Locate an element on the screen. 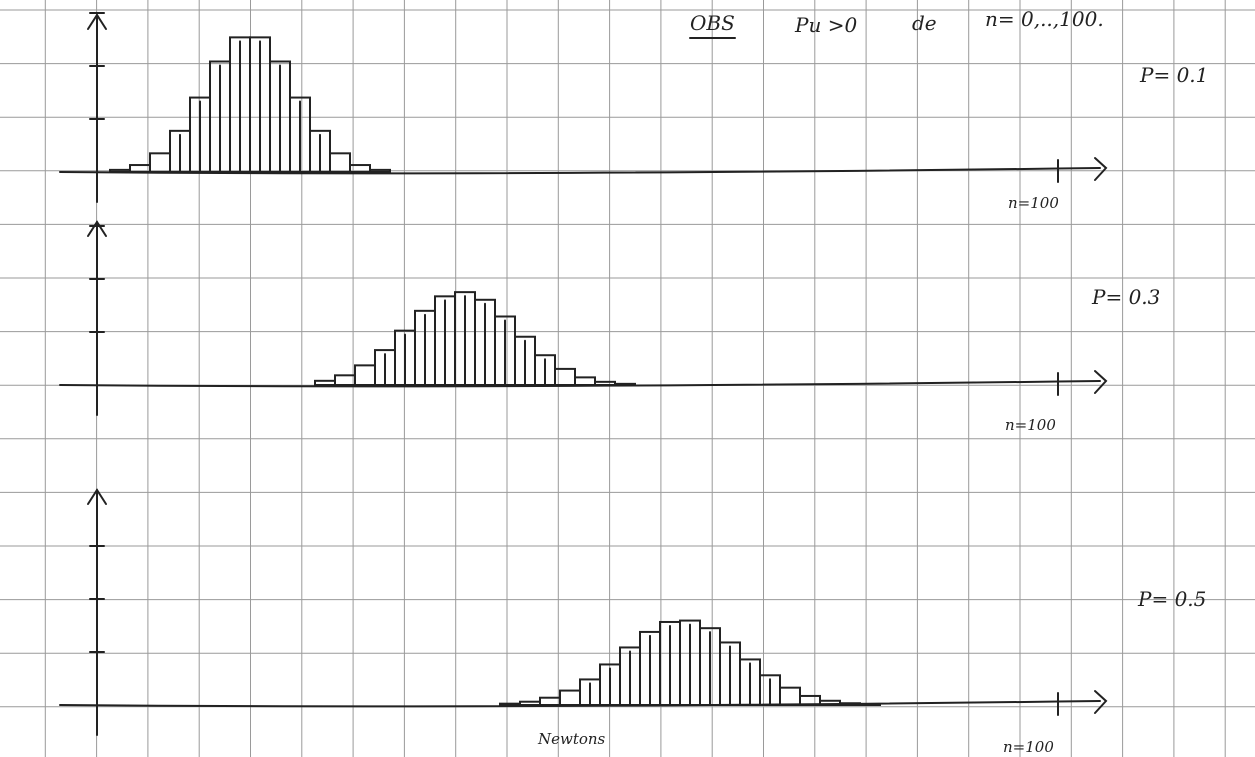  word: de is located at coordinates (924, 23).